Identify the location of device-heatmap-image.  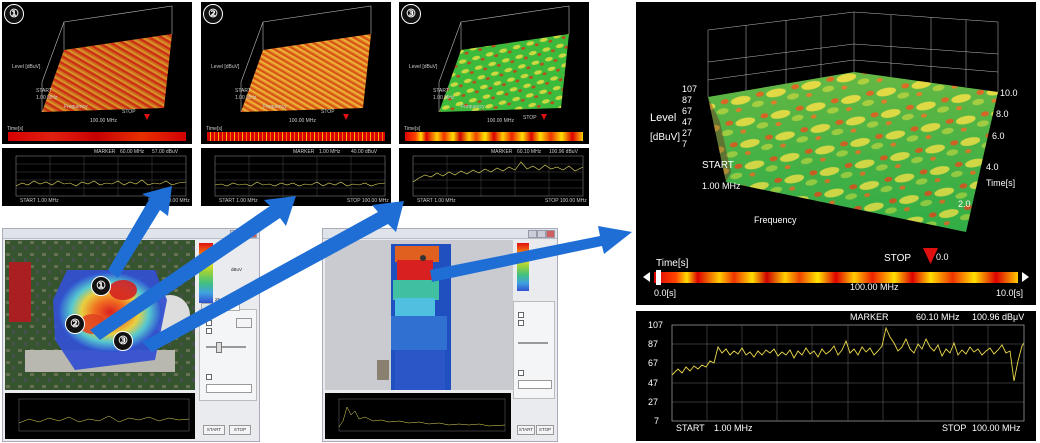
(419, 315).